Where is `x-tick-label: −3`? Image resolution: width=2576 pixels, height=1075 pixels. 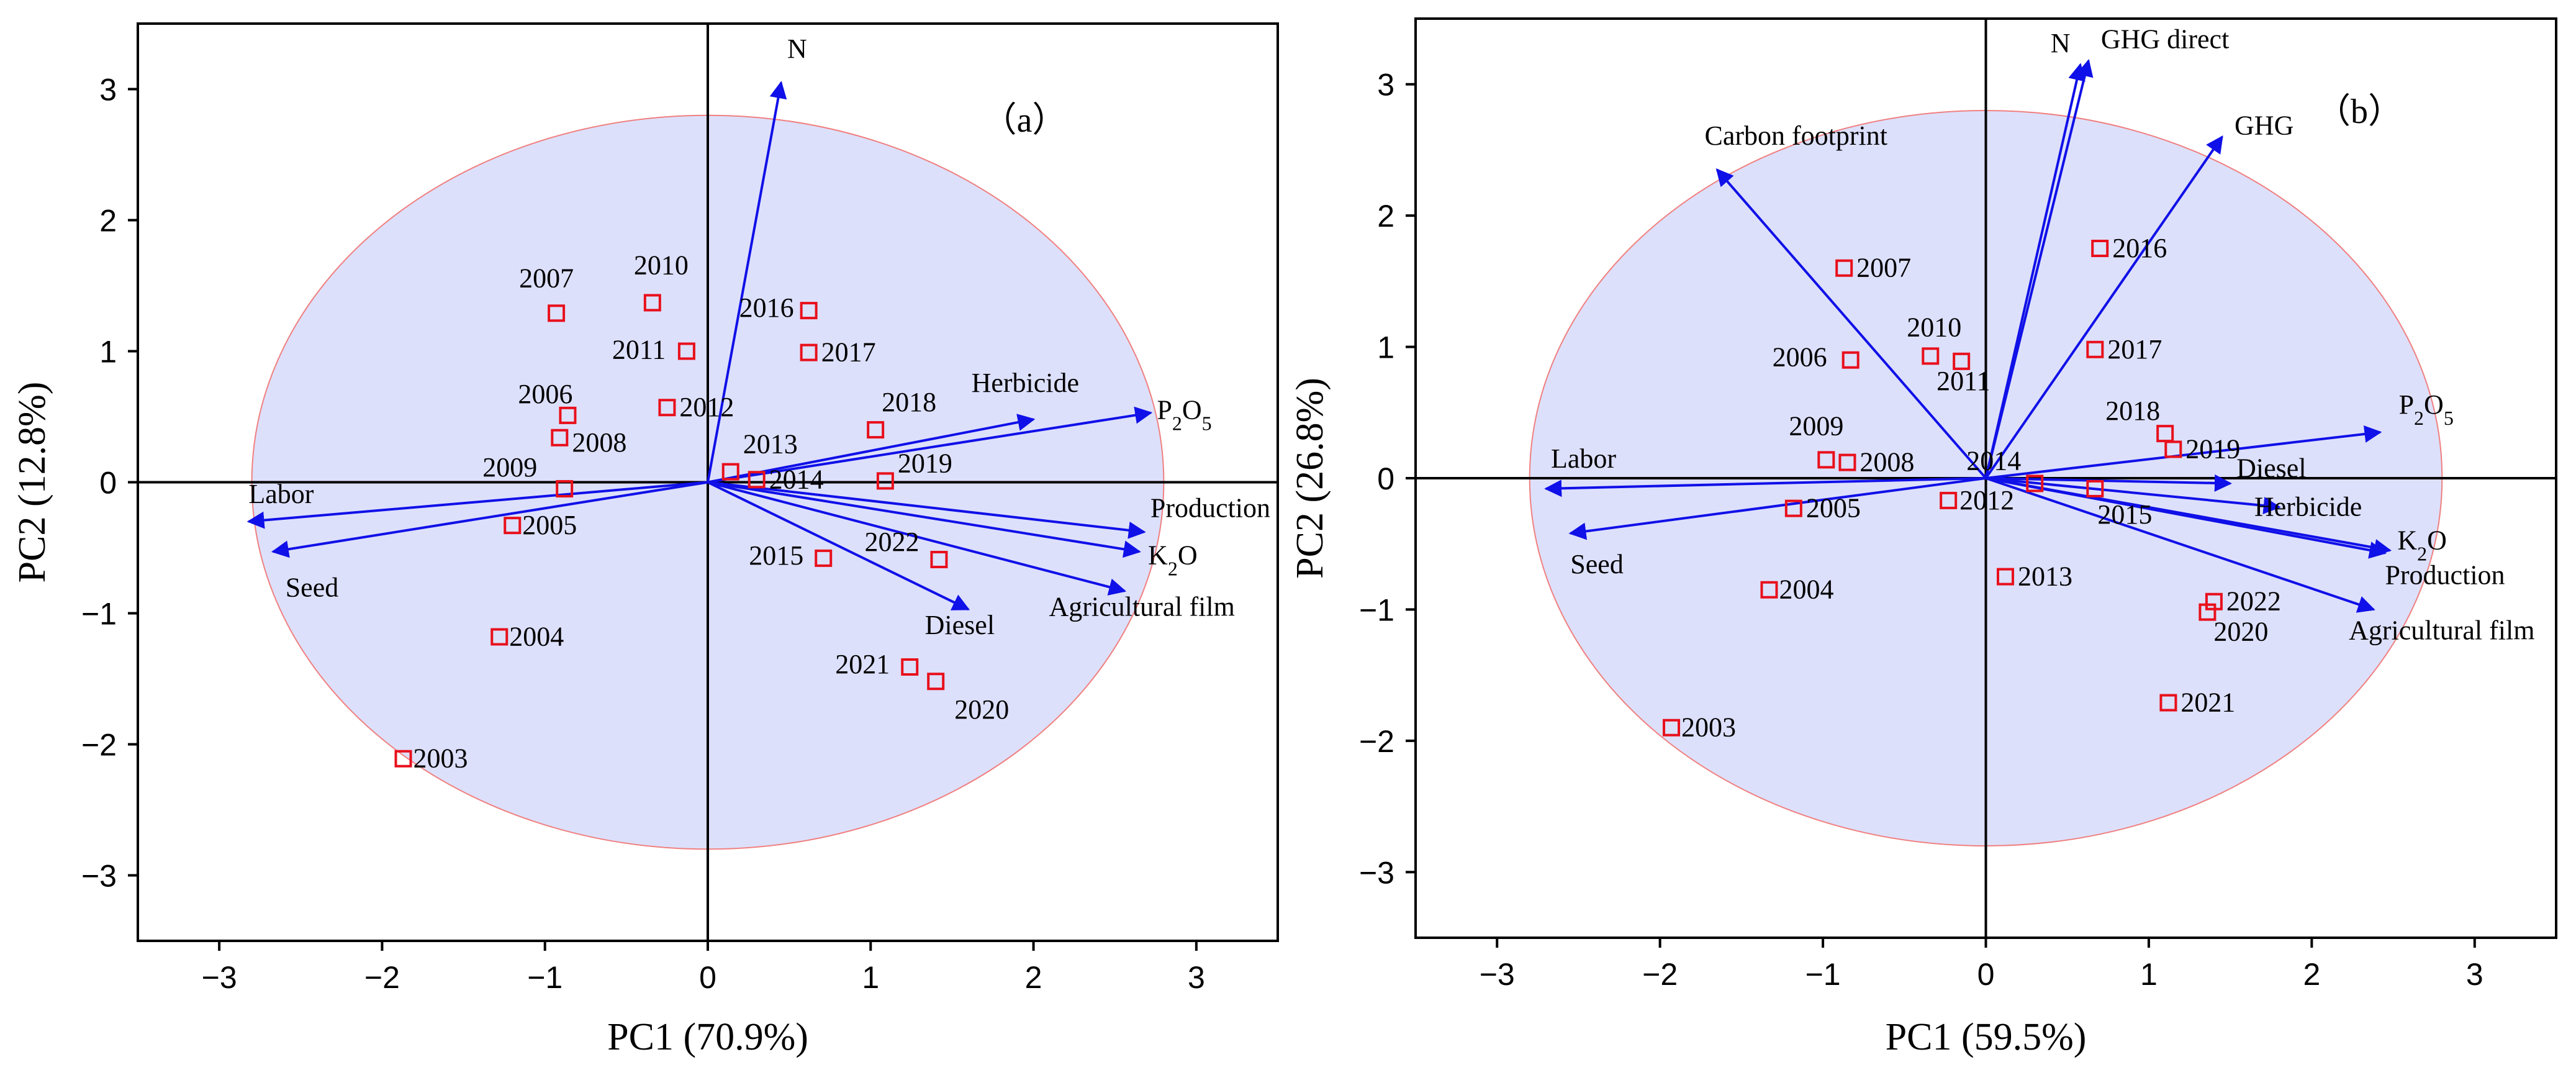 x-tick-label: −3 is located at coordinates (1497, 975).